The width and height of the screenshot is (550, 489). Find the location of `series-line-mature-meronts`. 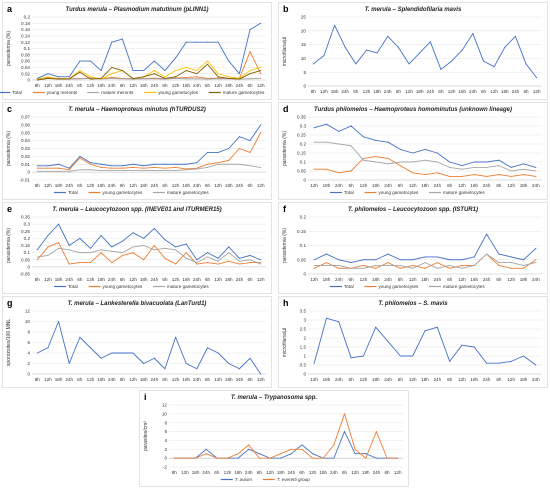

series-line-mature-meronts is located at coordinates (149, 78).